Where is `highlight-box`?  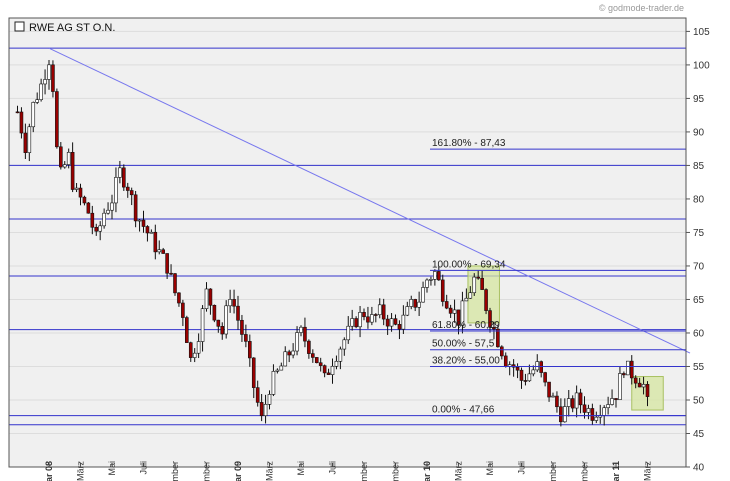
highlight-box is located at coordinates (483, 294).